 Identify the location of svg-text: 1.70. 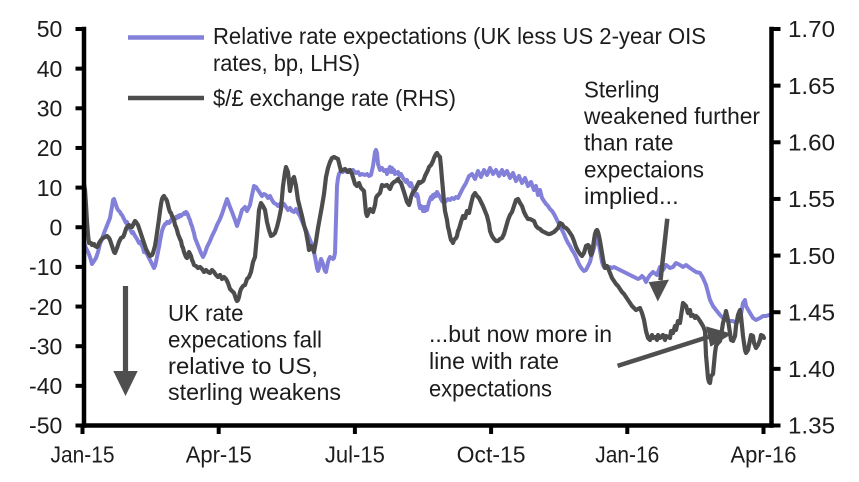
(811, 29).